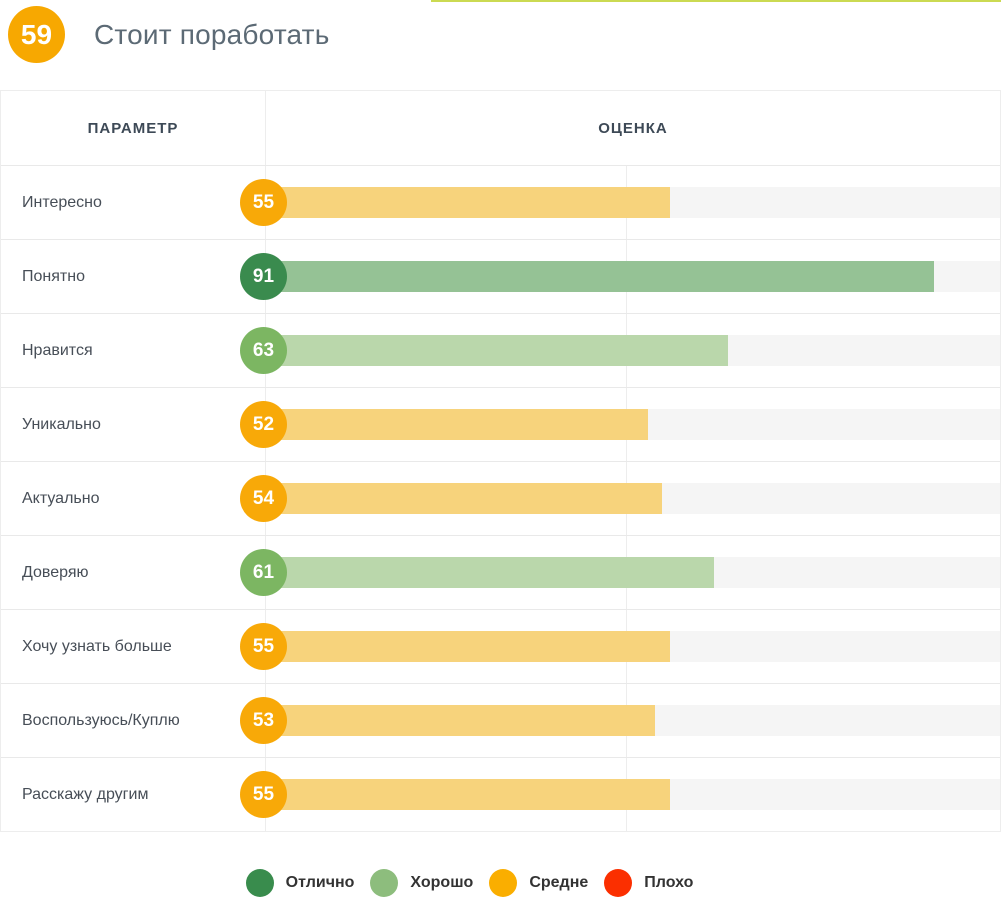 This screenshot has width=1001, height=900. Describe the element at coordinates (263, 350) in the screenshot. I see `score-value-badge: 63` at that location.